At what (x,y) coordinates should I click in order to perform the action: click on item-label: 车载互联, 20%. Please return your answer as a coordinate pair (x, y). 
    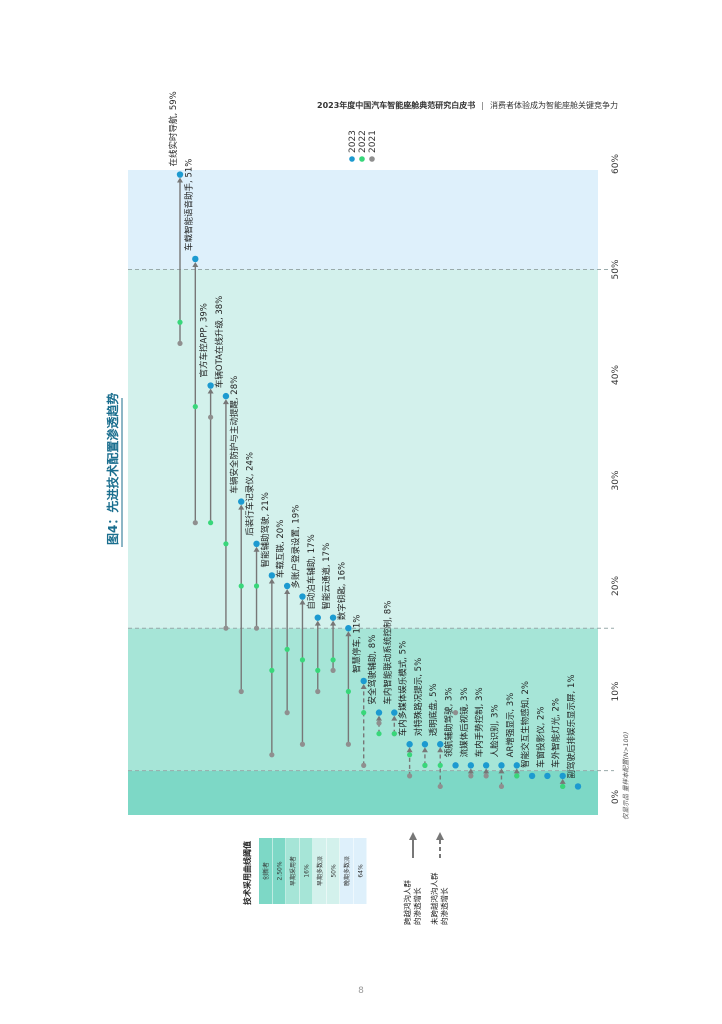
    Looking at the image, I should click on (280, 549).